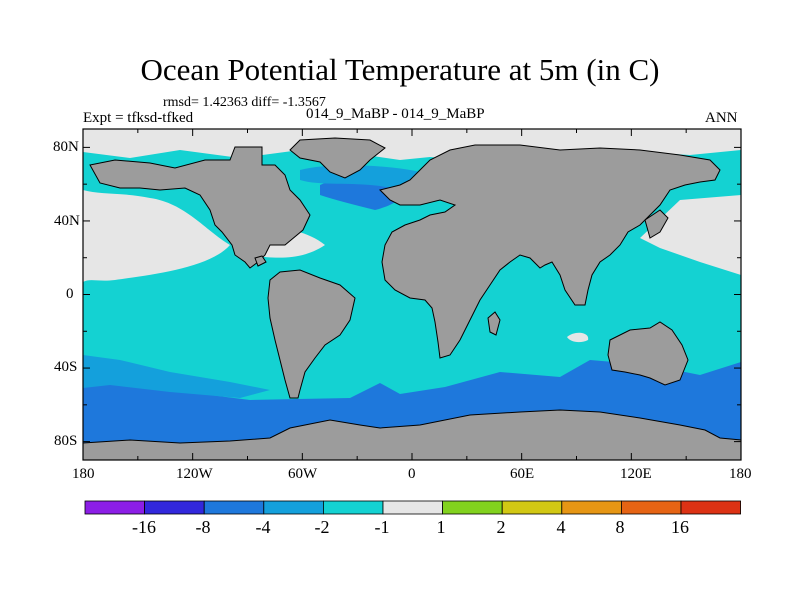 The height and width of the screenshot is (600, 800). I want to click on lat-tick-label: 40N, so click(67, 221).